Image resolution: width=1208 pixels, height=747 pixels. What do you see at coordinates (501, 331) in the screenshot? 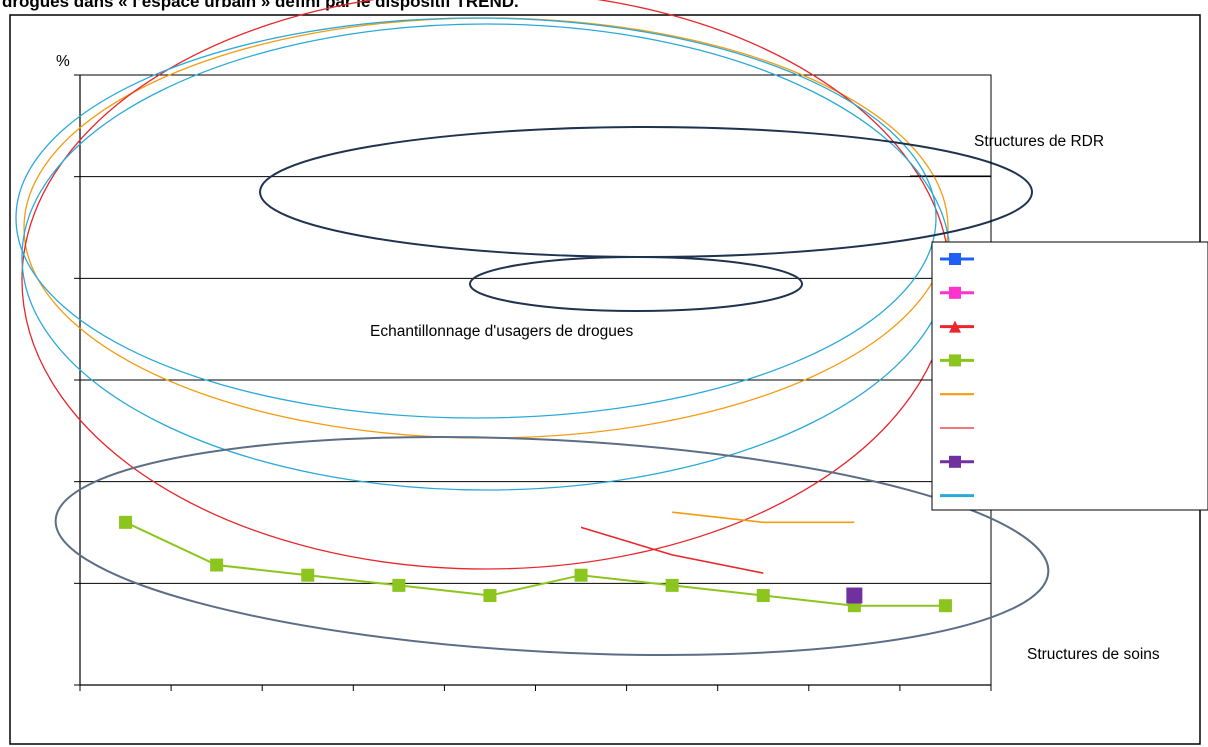
I see `annotation-echantillonnage: Echantillonnage d'usagers de drogues` at bounding box center [501, 331].